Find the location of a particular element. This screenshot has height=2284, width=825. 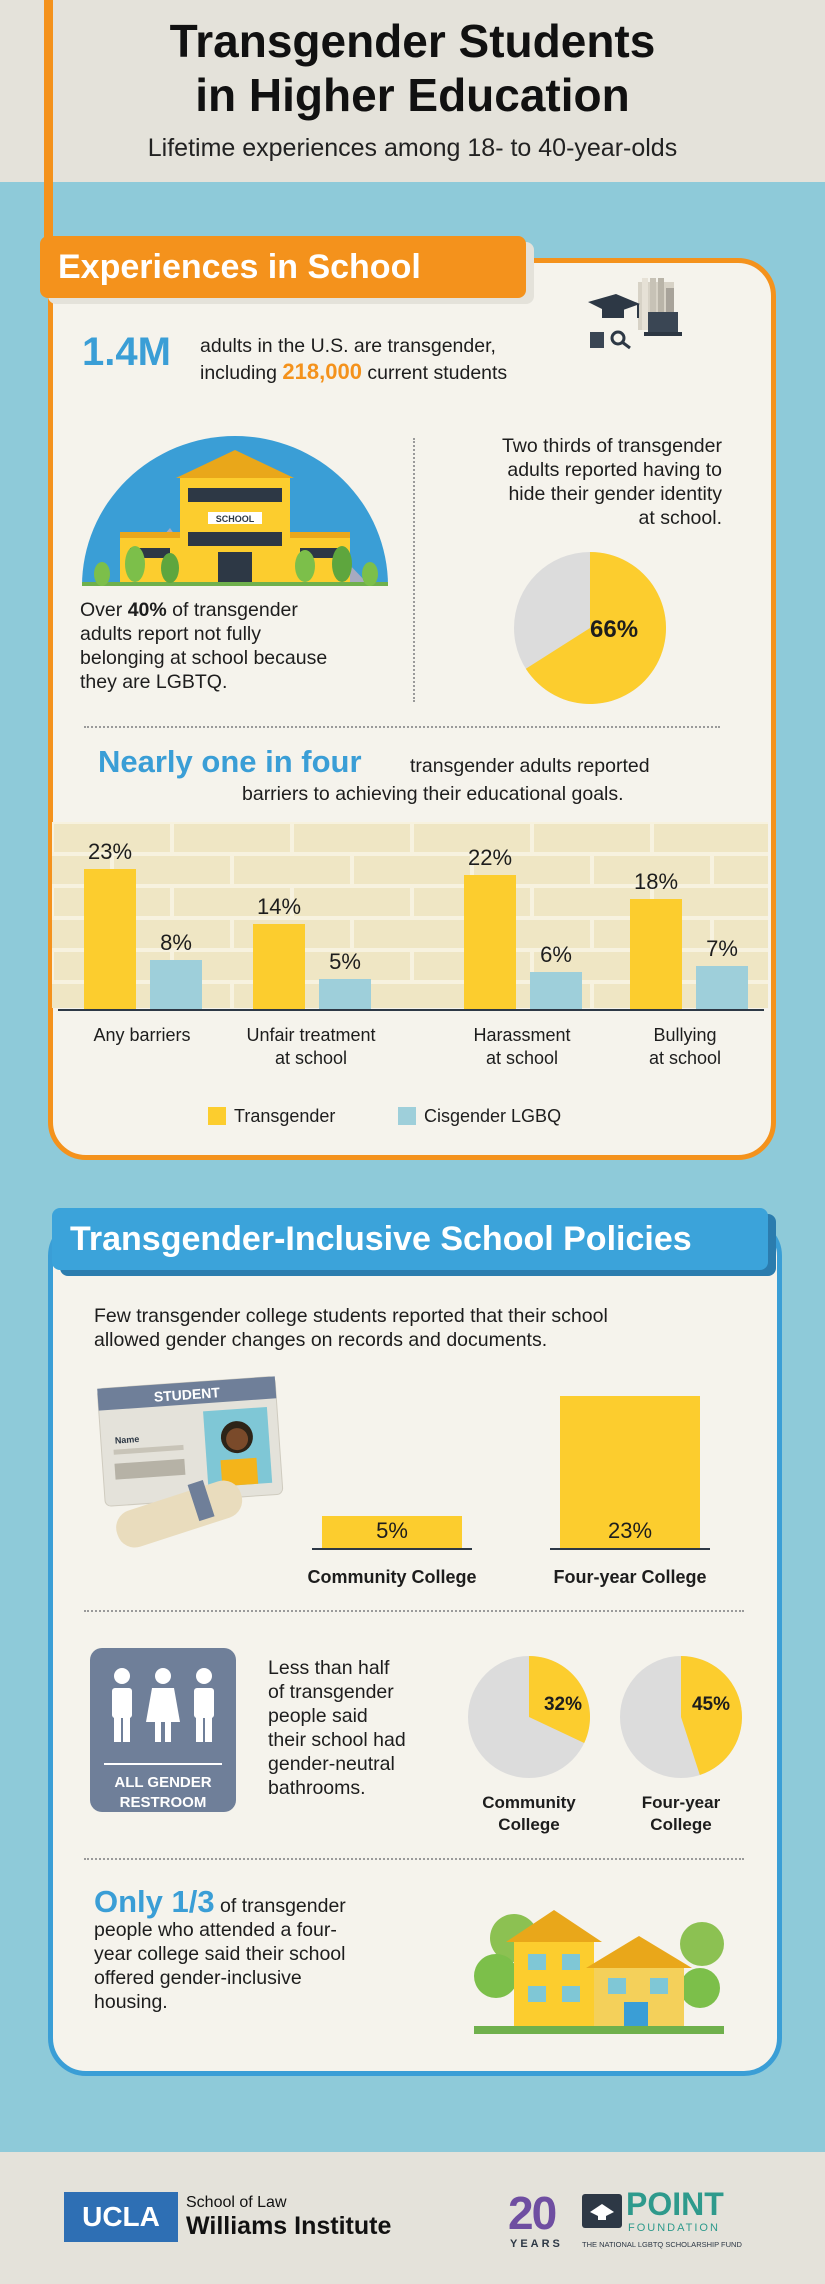

bar-value-label: 18% is located at coordinates (656, 882).